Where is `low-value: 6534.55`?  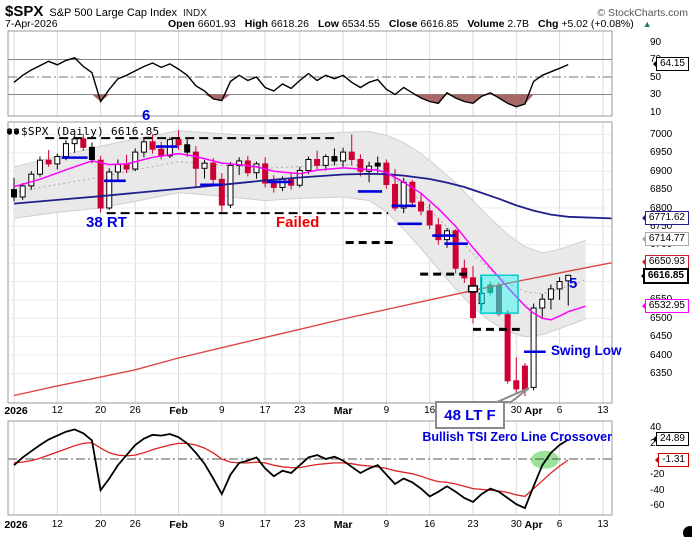 low-value: 6534.55 is located at coordinates (360, 24).